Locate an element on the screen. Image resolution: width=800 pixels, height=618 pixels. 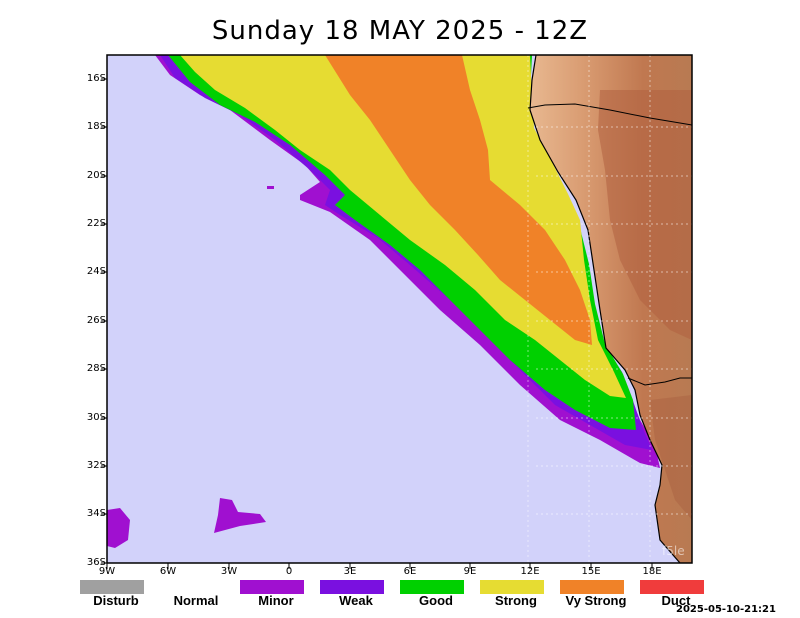
x-label: 18E is located at coordinates (652, 571).